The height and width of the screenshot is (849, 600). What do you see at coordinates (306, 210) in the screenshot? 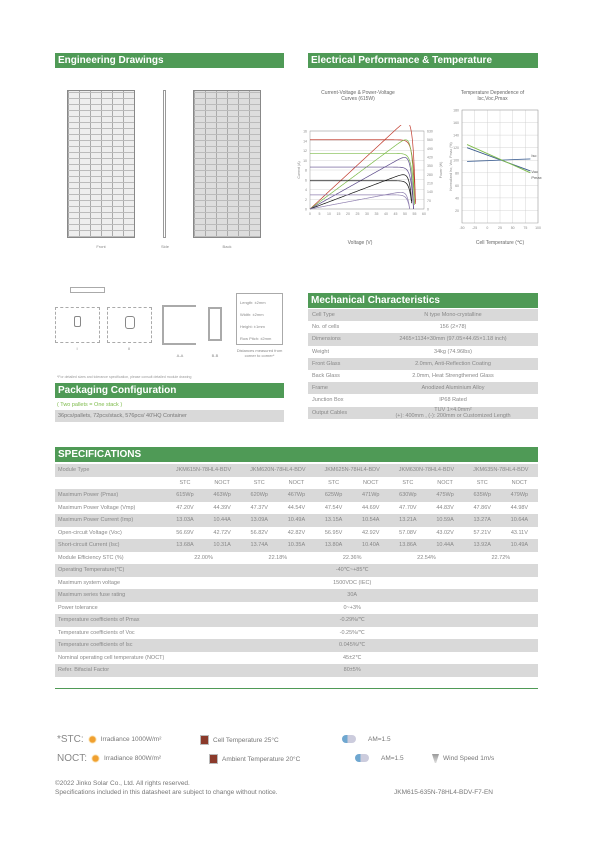
I see `y-tick-label: 0` at bounding box center [306, 210].